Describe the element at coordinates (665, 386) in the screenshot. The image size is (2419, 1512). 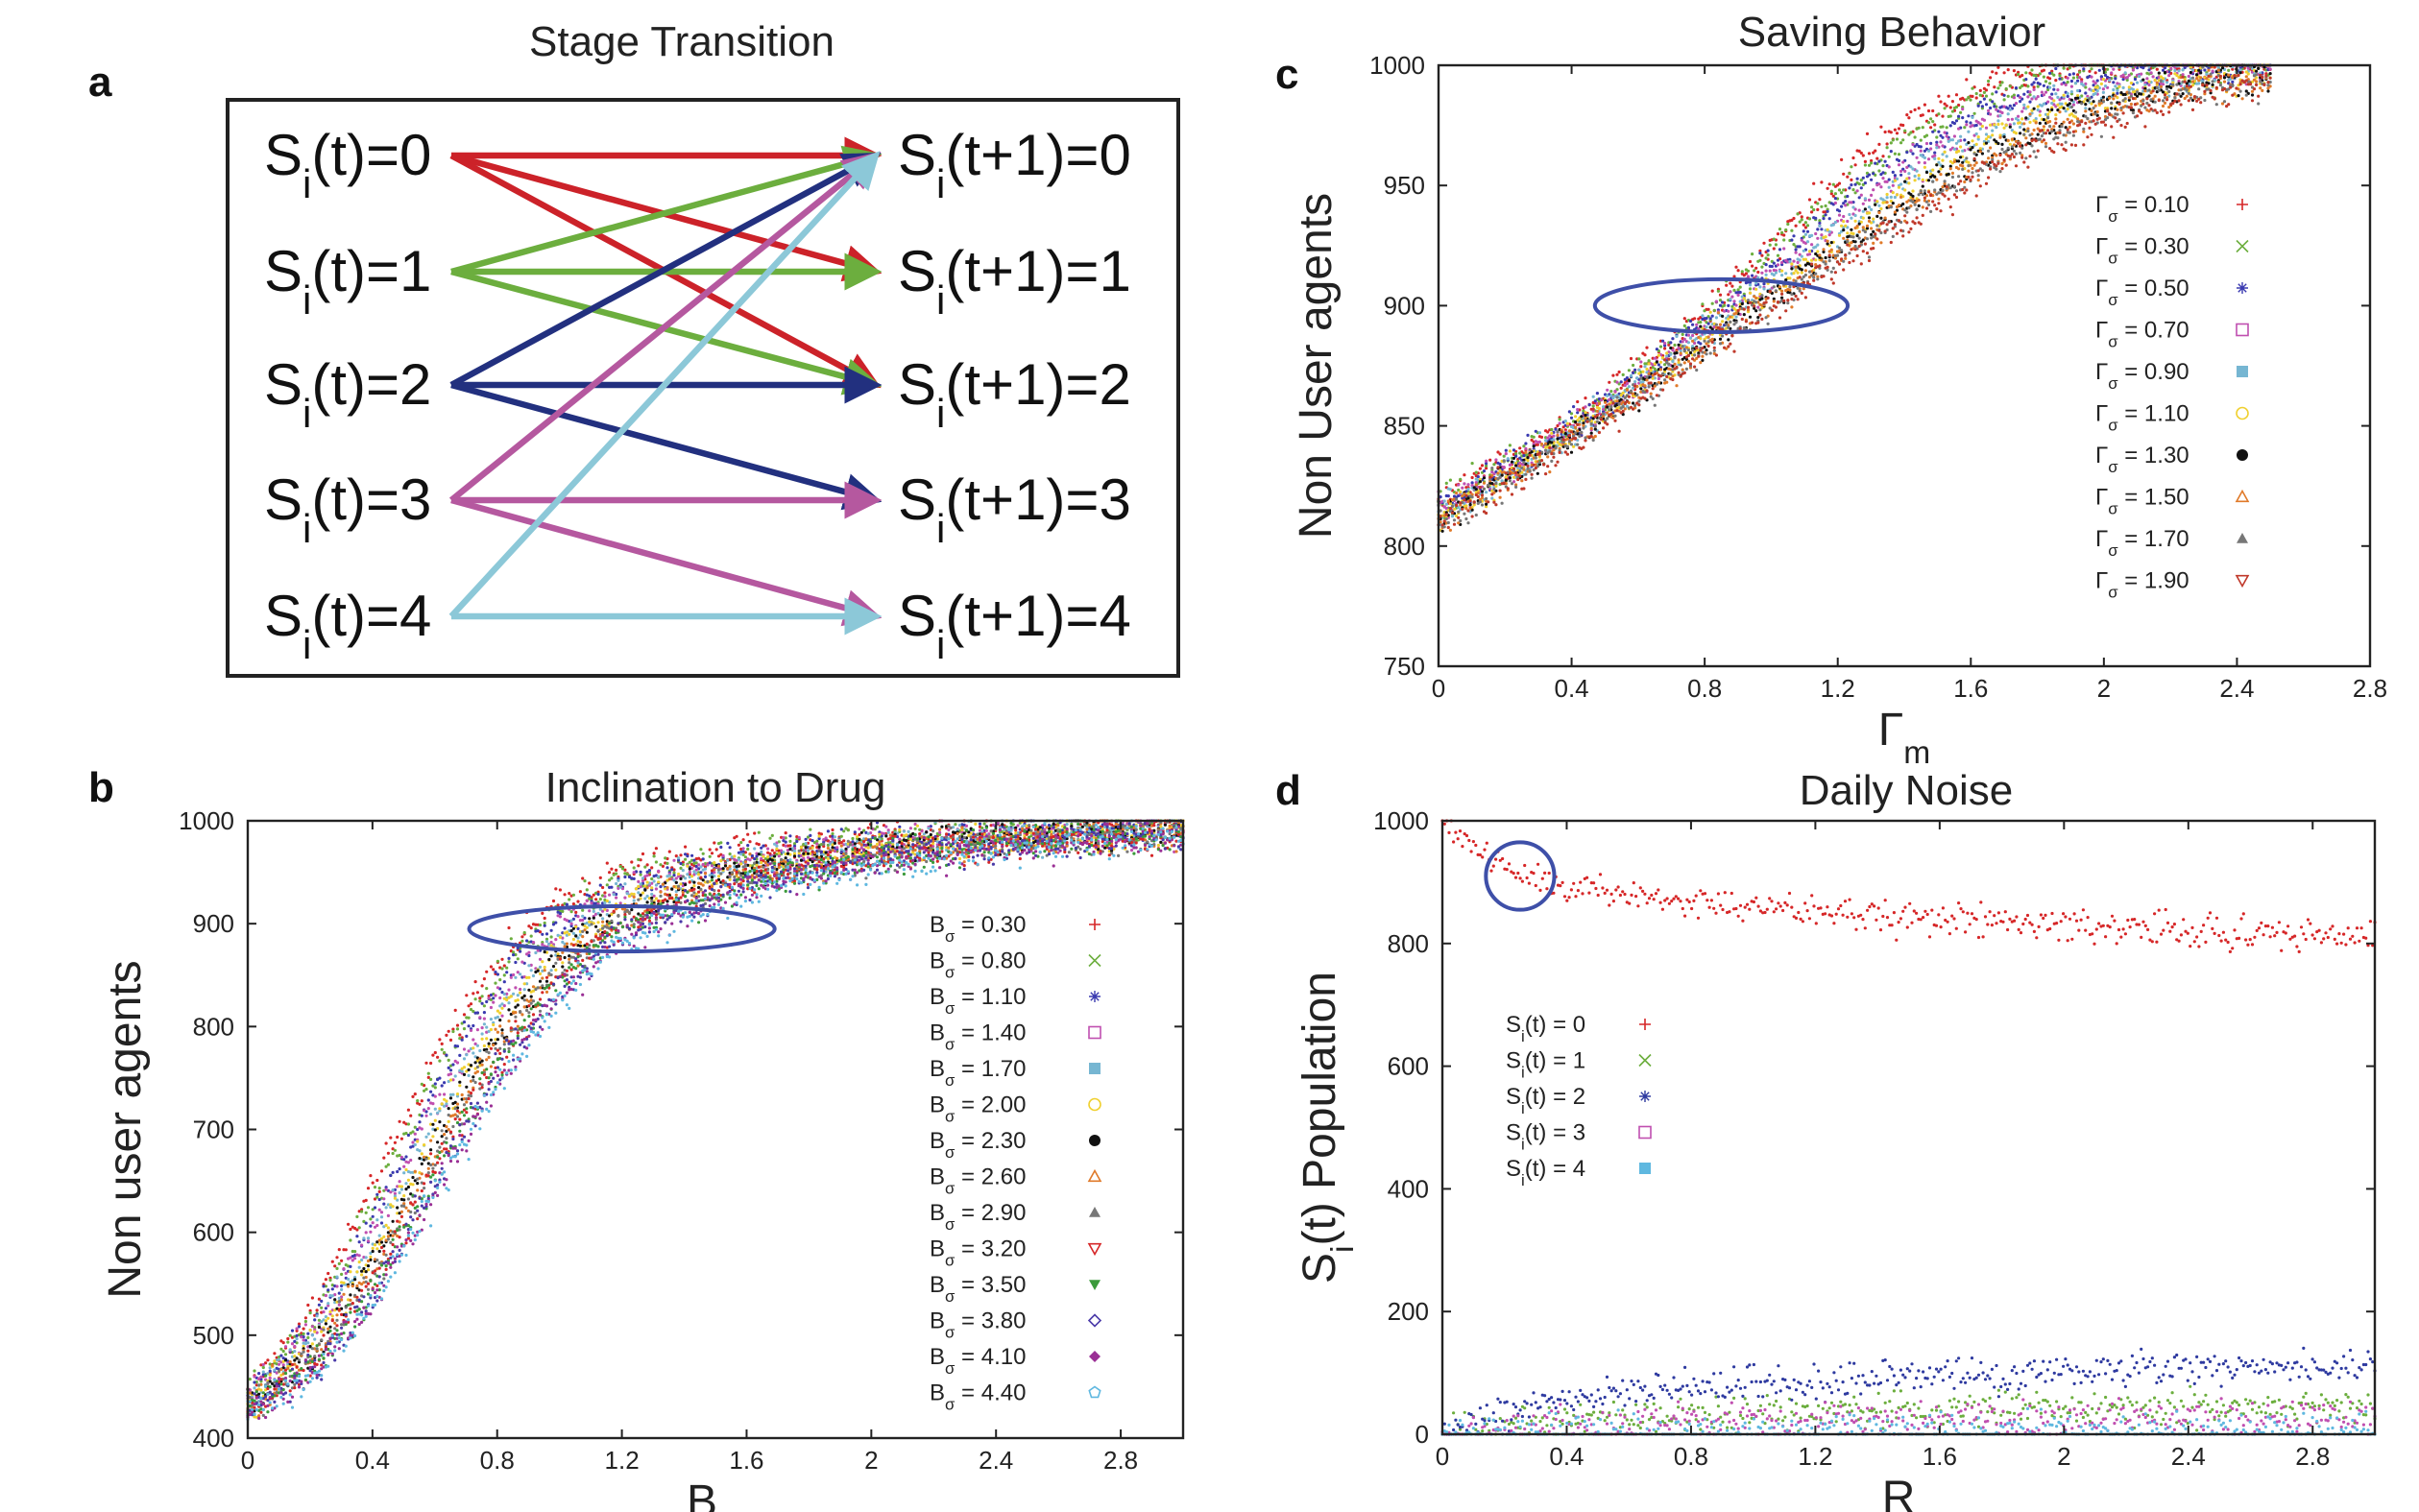
I see `transition-arrows` at that location.